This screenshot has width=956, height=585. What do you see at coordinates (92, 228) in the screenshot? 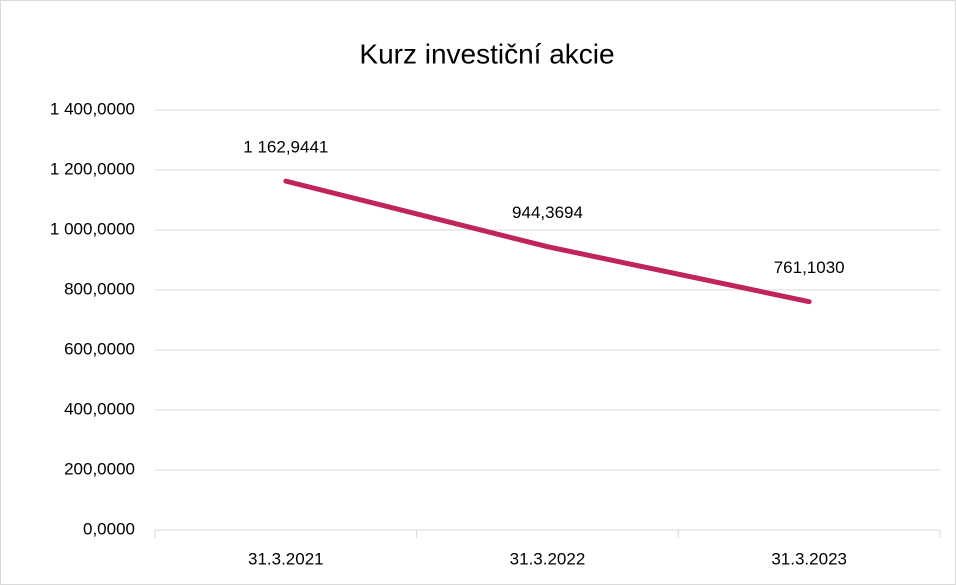
I see `y-tick-label: 1 000,0000` at bounding box center [92, 228].